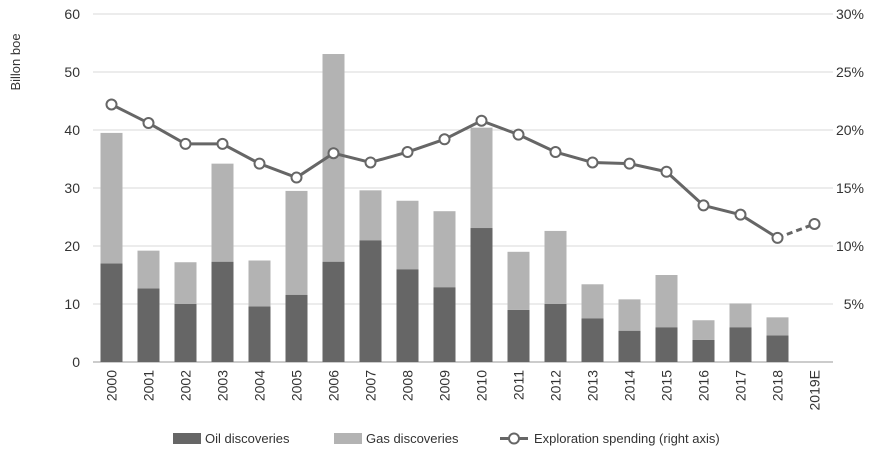  I want to click on legend-label-spending: Exploration spending (right axis), so click(627, 438).